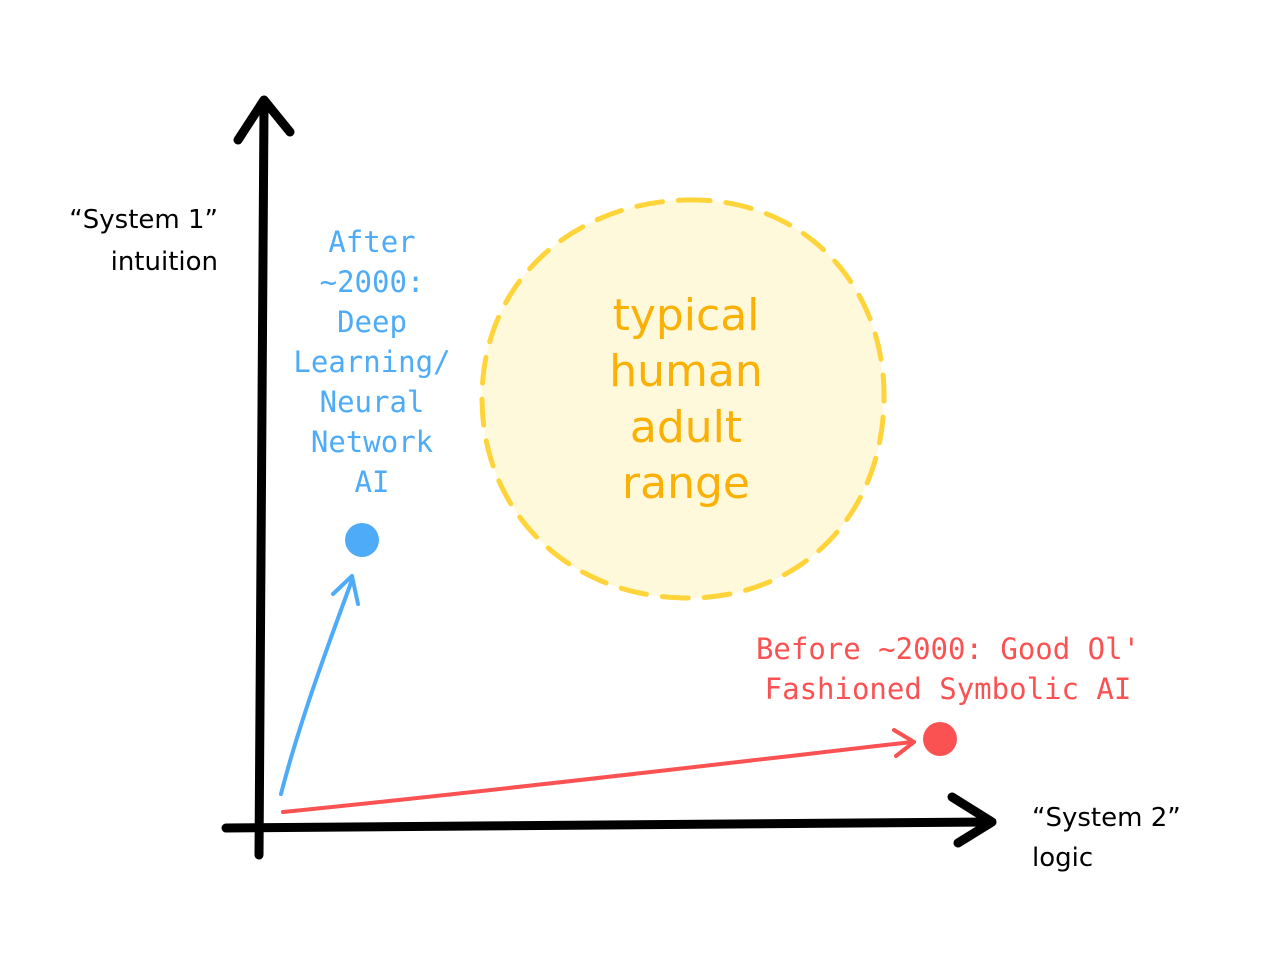 This screenshot has height=960, width=1280. I want to click on human-range-label-1: typical, so click(686, 315).